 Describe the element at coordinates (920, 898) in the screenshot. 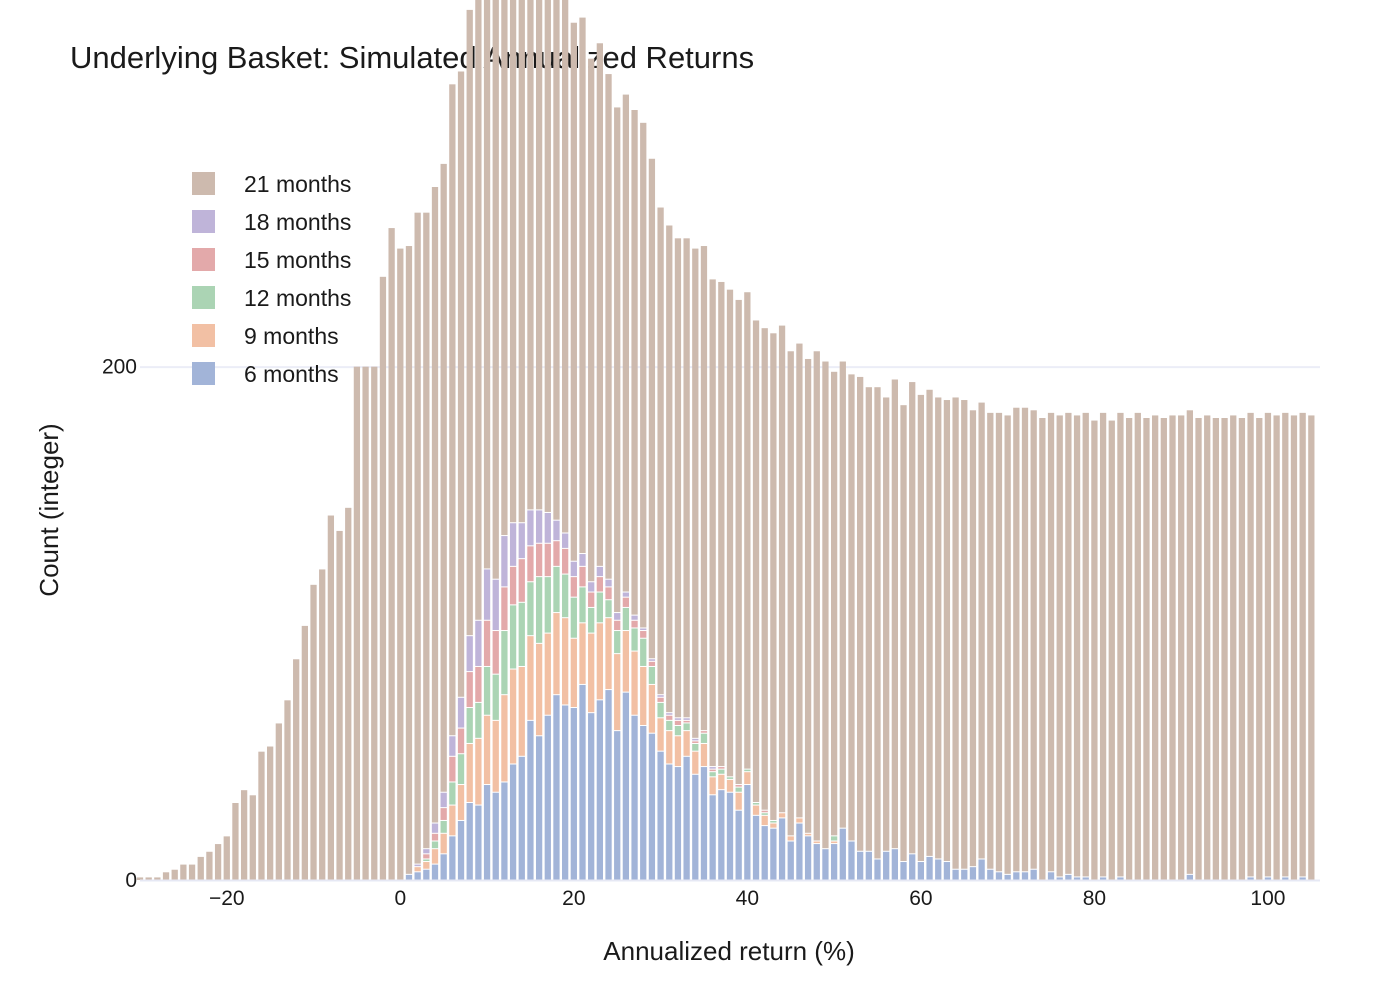

I see `x-tick-label: 60` at that location.